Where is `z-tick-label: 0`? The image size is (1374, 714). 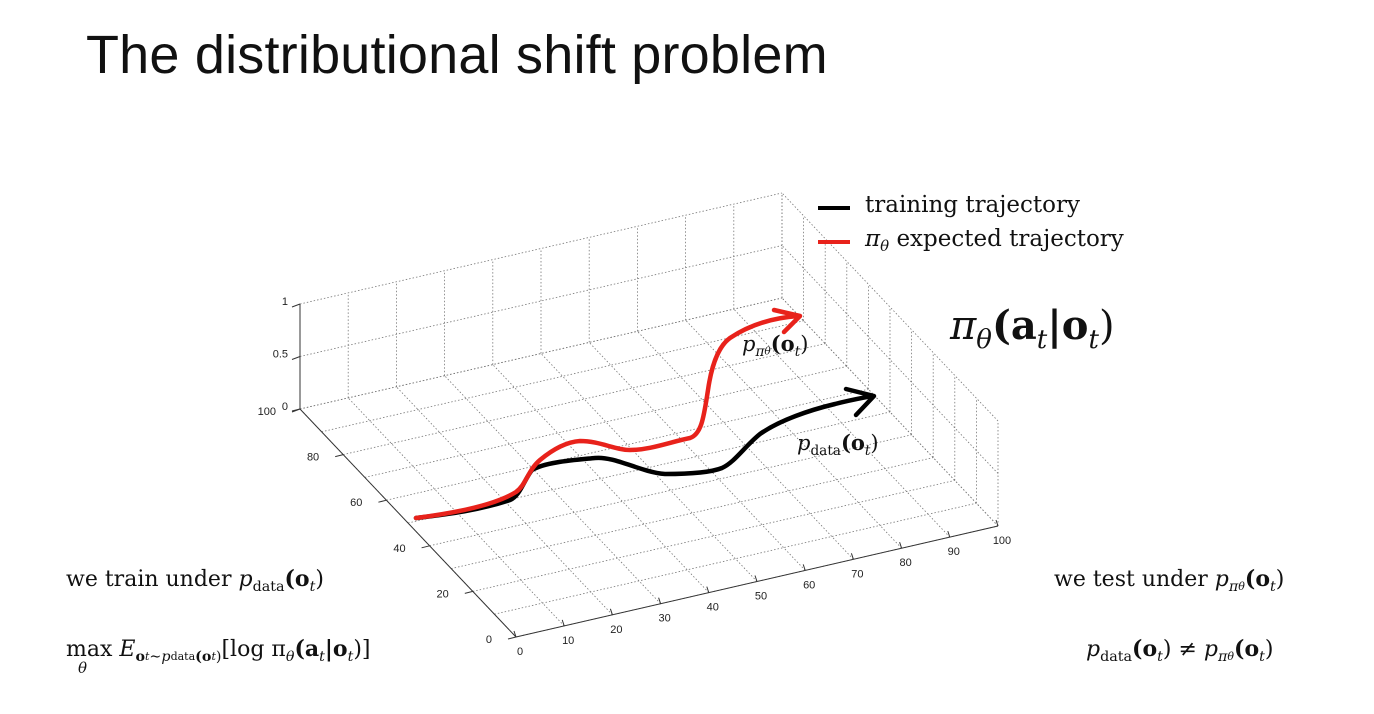 z-tick-label: 0 is located at coordinates (285, 407).